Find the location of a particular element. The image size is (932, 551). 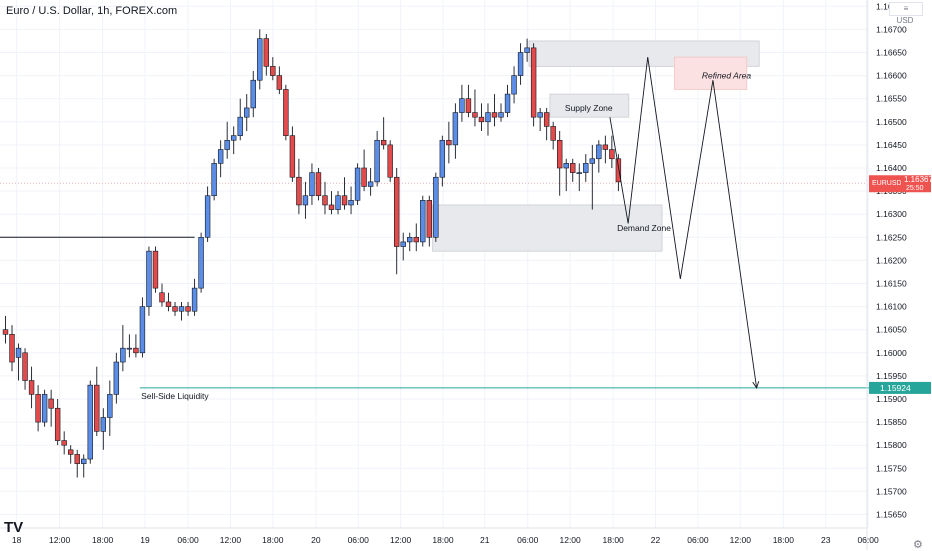

candle-countdown: 25:50 is located at coordinates (915, 188).